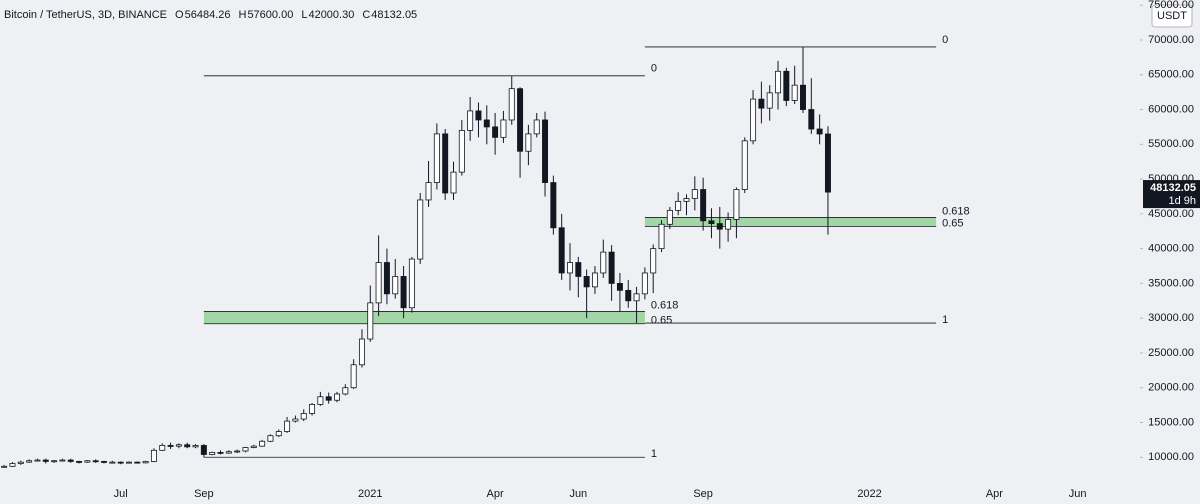  I want to click on ohlc-letter: H, so click(242, 15).